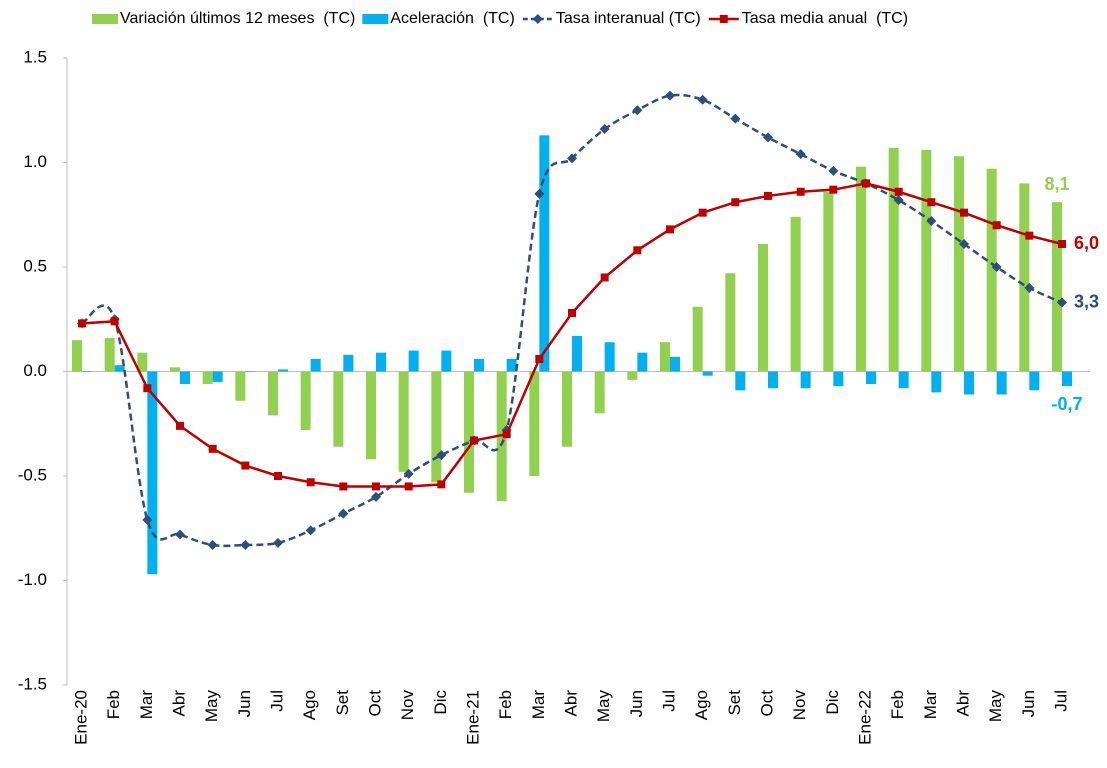  Describe the element at coordinates (374, 703) in the screenshot. I see `x-tick-label: Oct` at that location.